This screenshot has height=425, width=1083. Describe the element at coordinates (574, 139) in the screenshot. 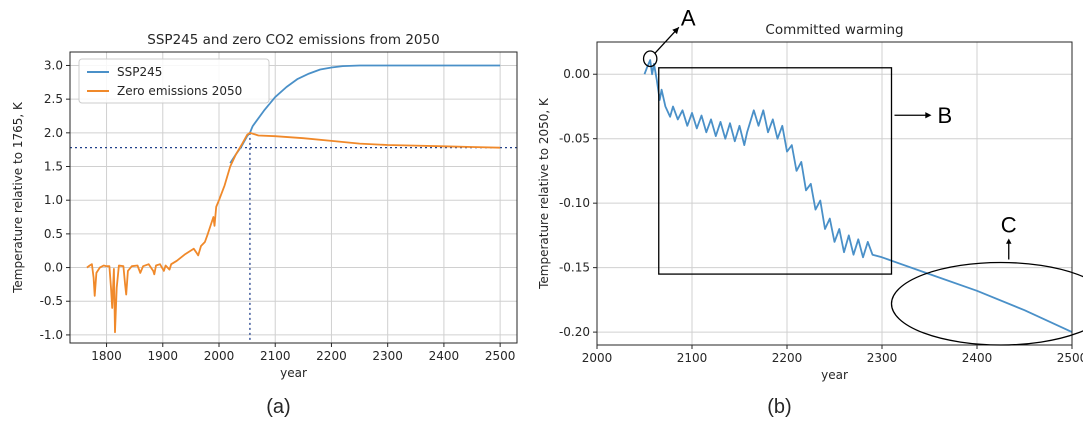

I see `tick-label-y: -0.05` at that location.